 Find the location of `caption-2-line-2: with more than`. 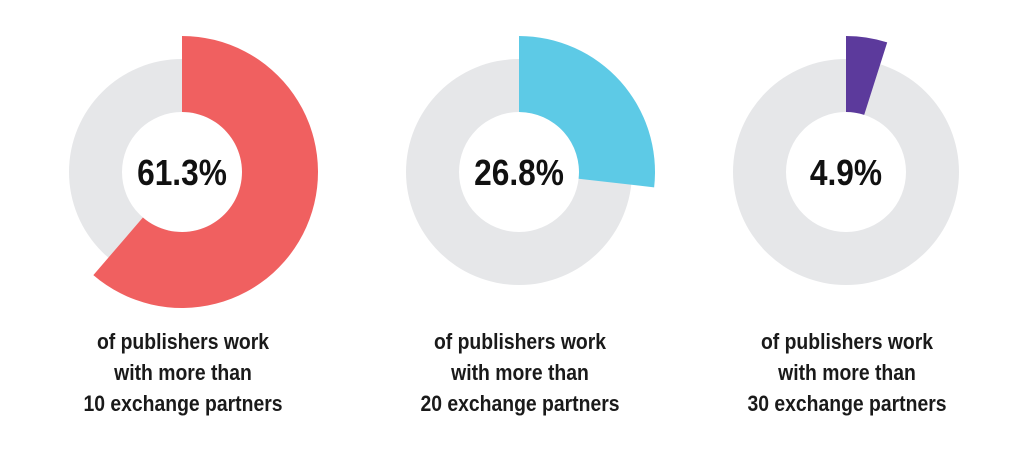

caption-2-line-2: with more than is located at coordinates (520, 372).